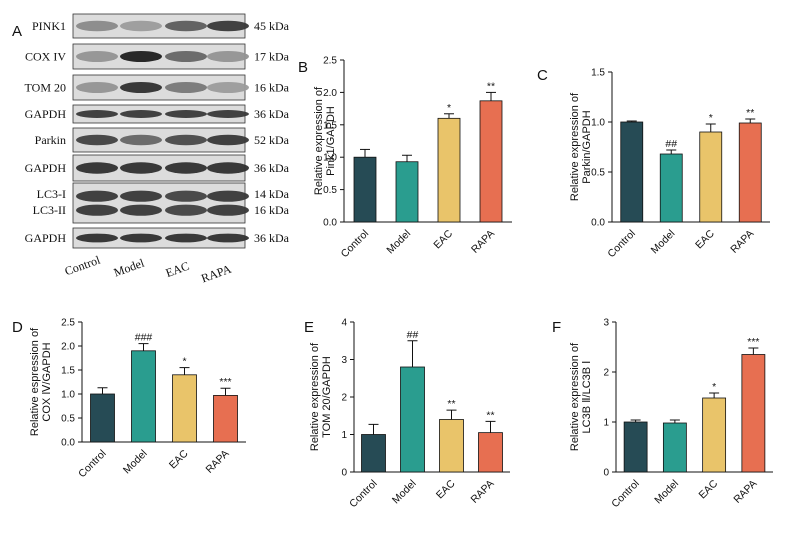 Image resolution: width=787 pixels, height=538 pixels. Describe the element at coordinates (330, 61) in the screenshot. I see `y-tick-label: 2.5` at that location.